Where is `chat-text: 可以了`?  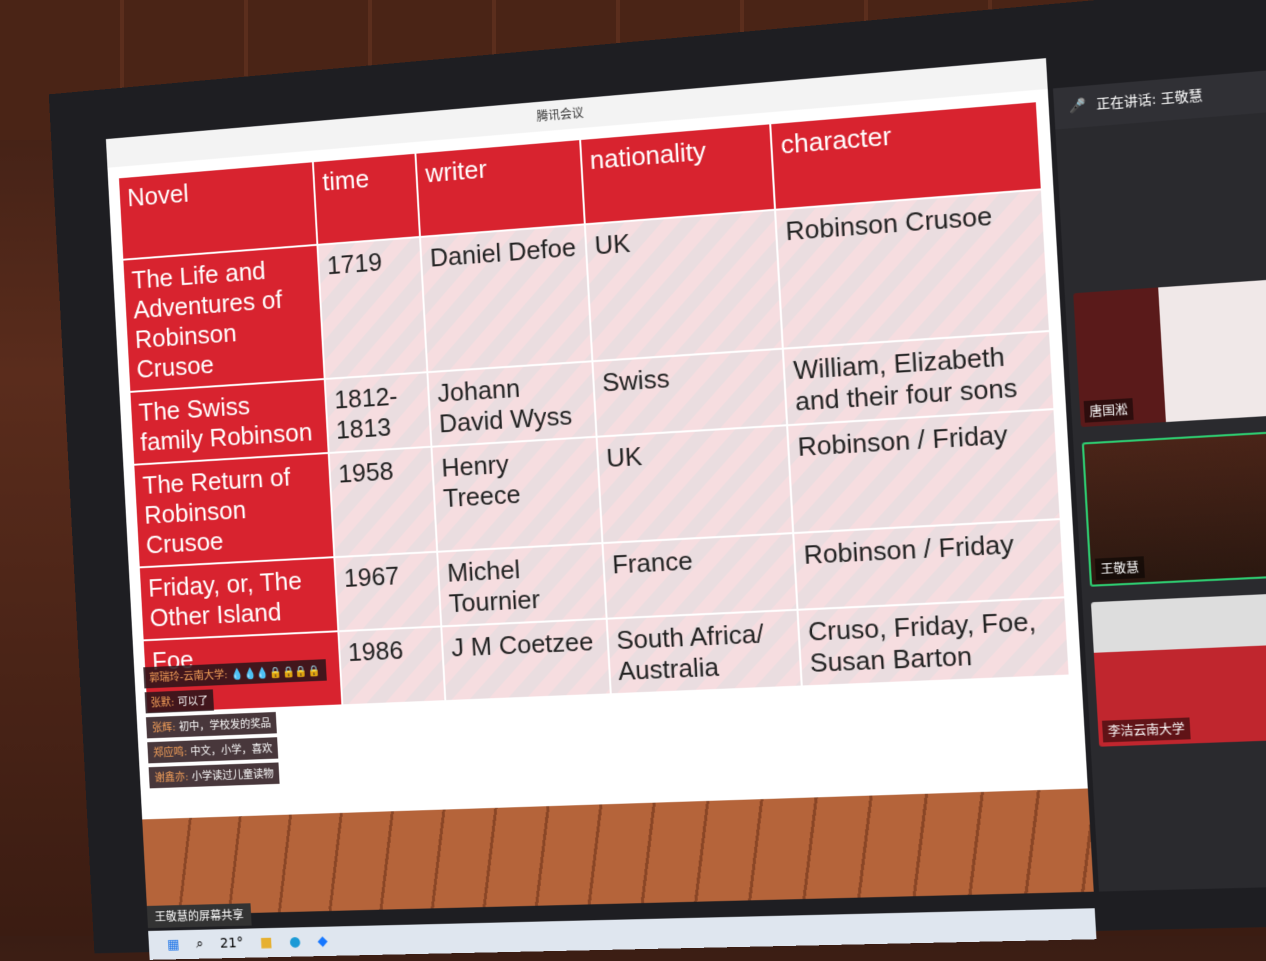
chat-text: 可以了 is located at coordinates (193, 701).